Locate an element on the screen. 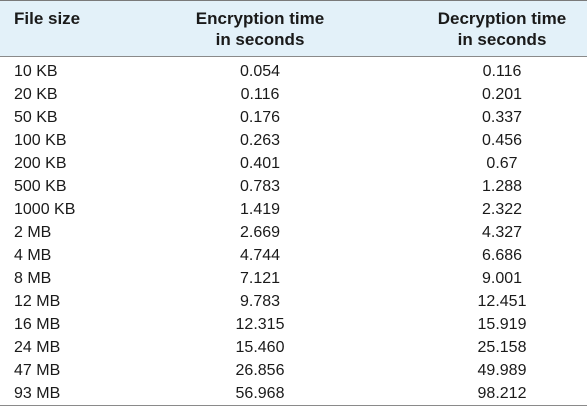  cell-file-size: 47 MB is located at coordinates (37, 370).